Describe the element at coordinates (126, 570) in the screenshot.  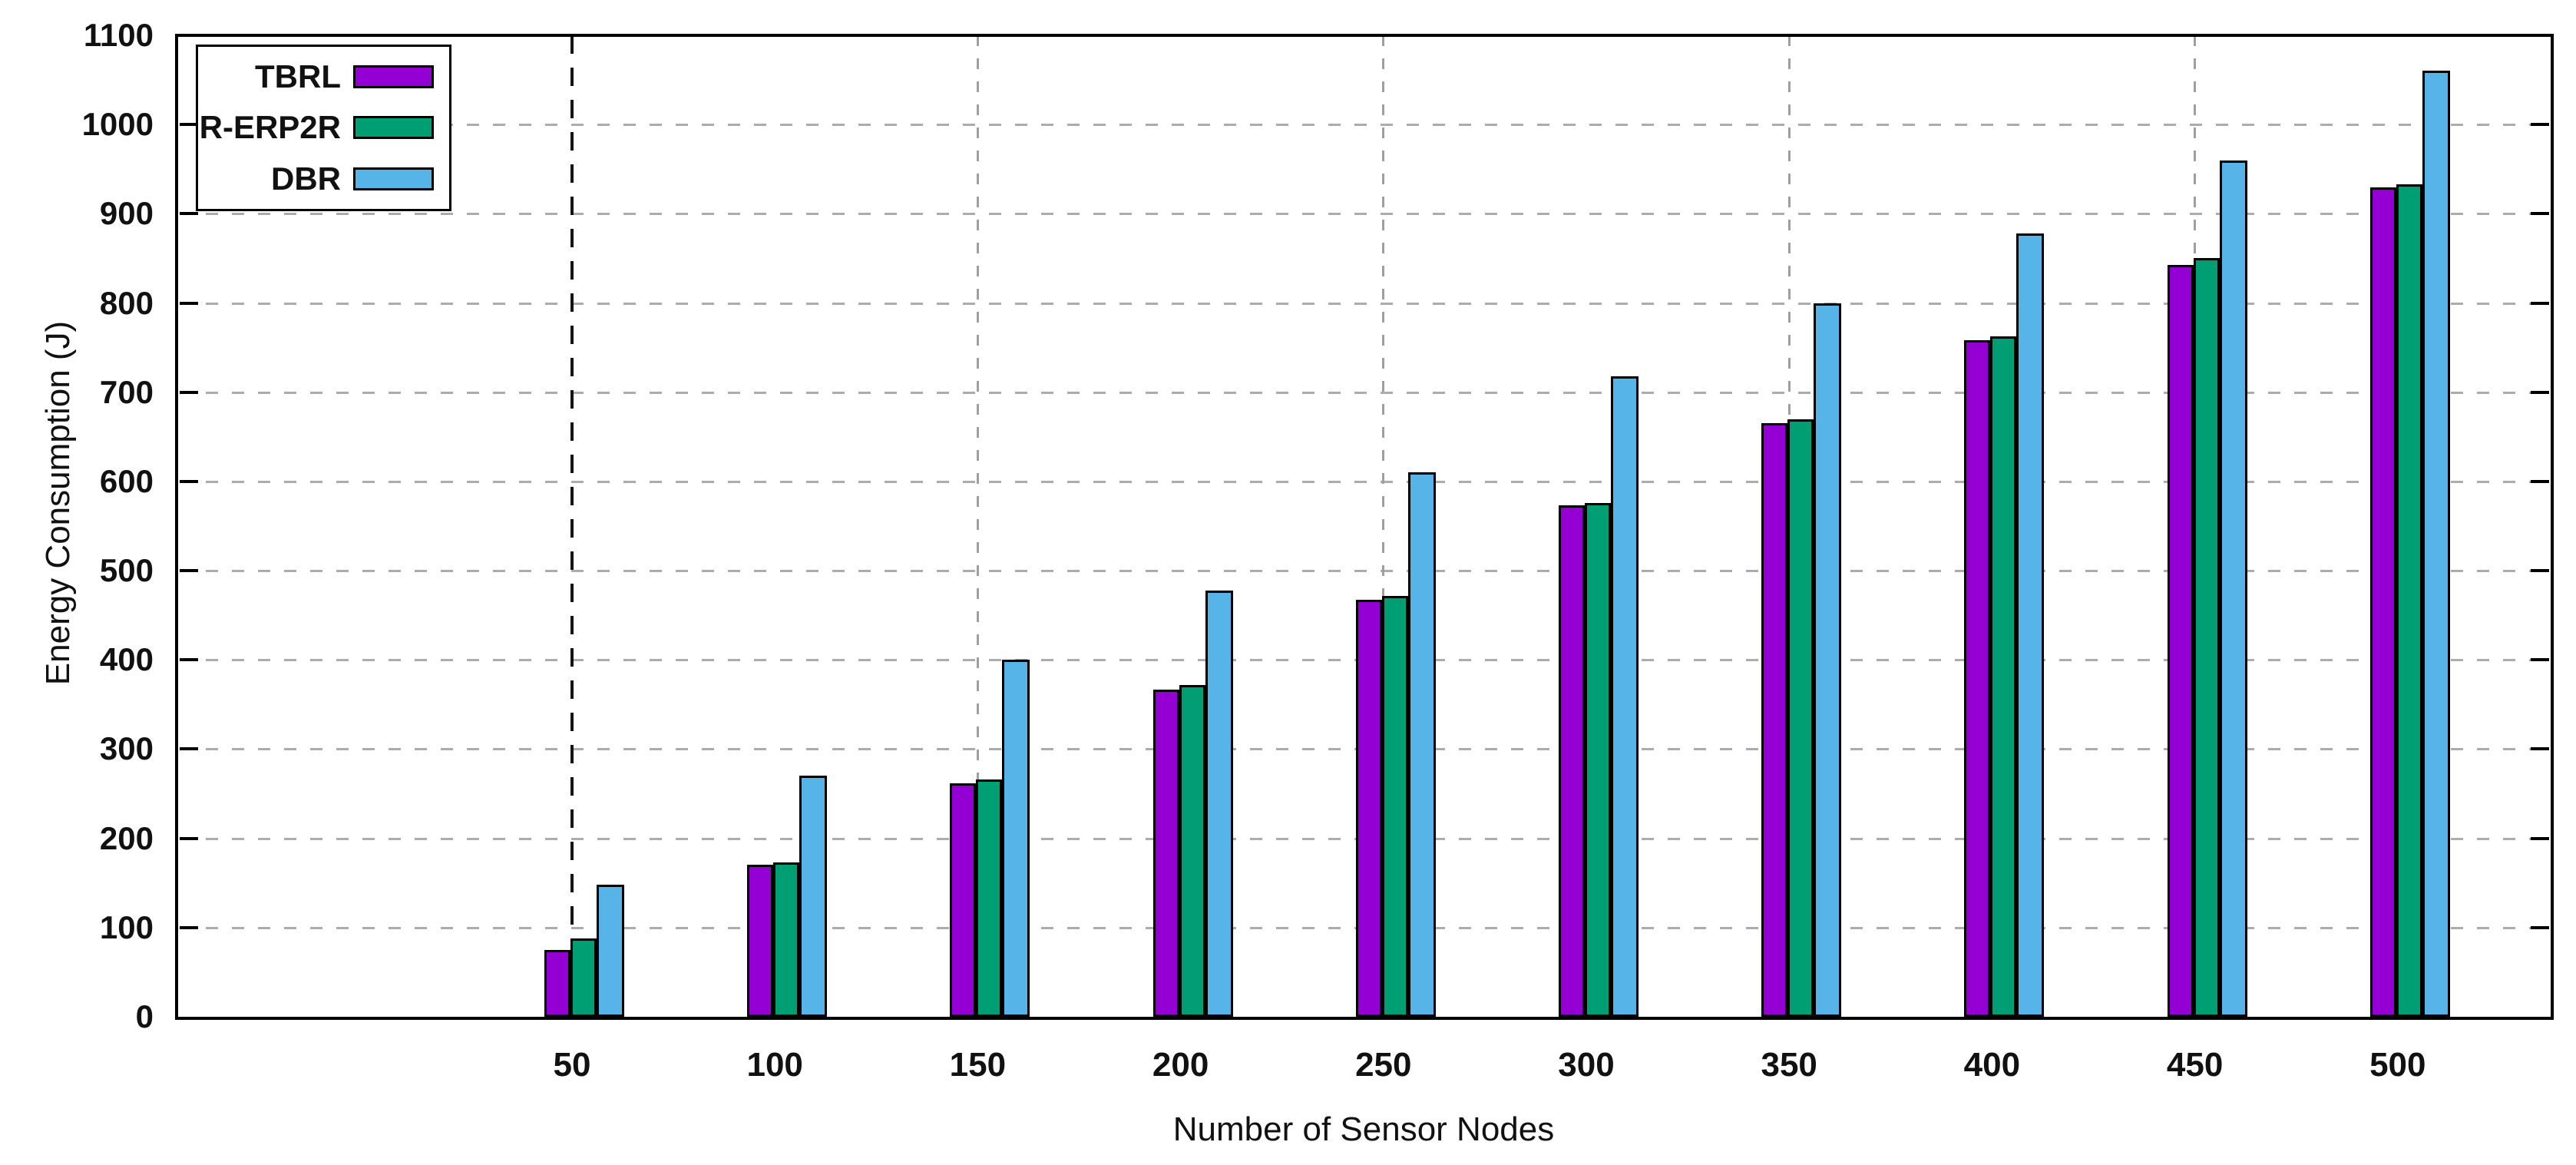
I see `y-tick-label-500: 500` at that location.